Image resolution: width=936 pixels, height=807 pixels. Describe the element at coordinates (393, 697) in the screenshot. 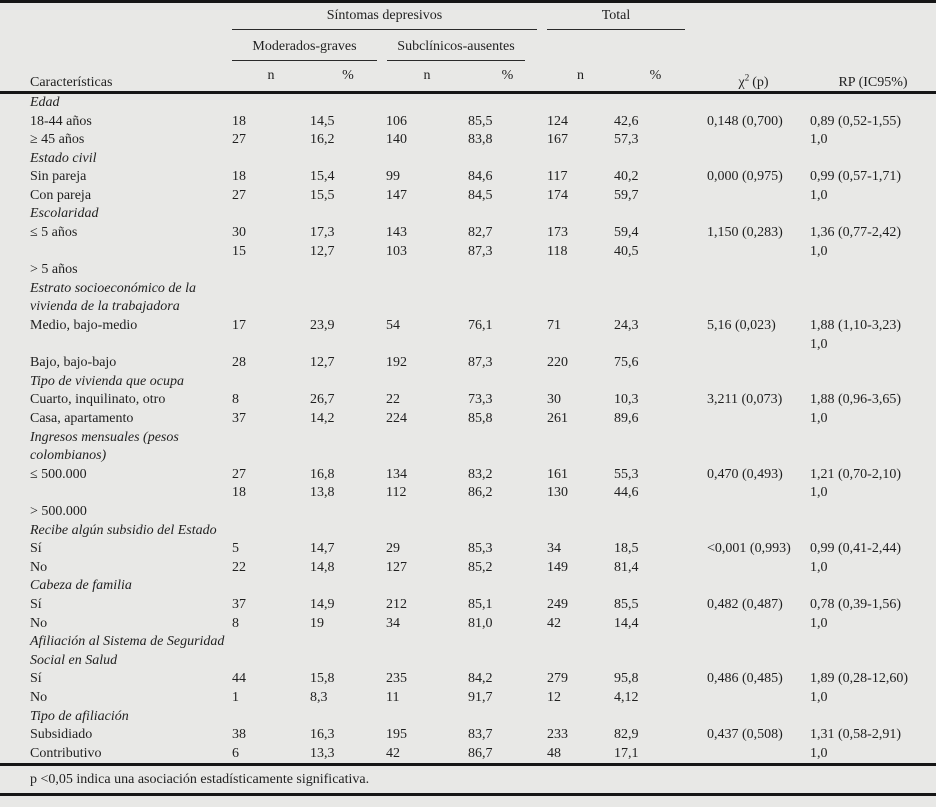

I see `cell-subclinicos-n: 11` at that location.